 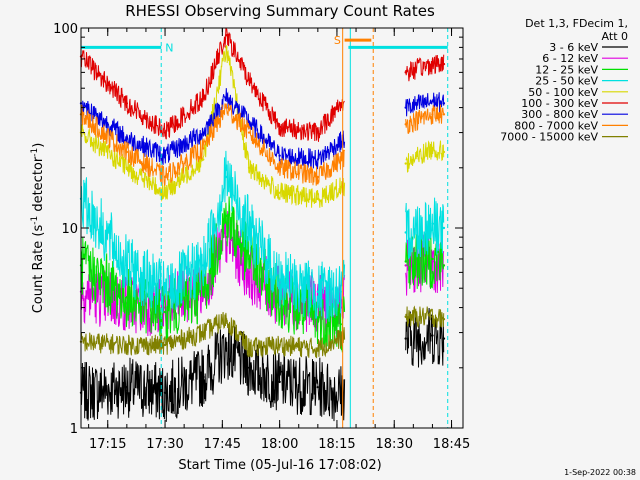 What do you see at coordinates (600, 472) in the screenshot?
I see `footer-timestamp: 1-Sep-2022 00:38` at bounding box center [600, 472].